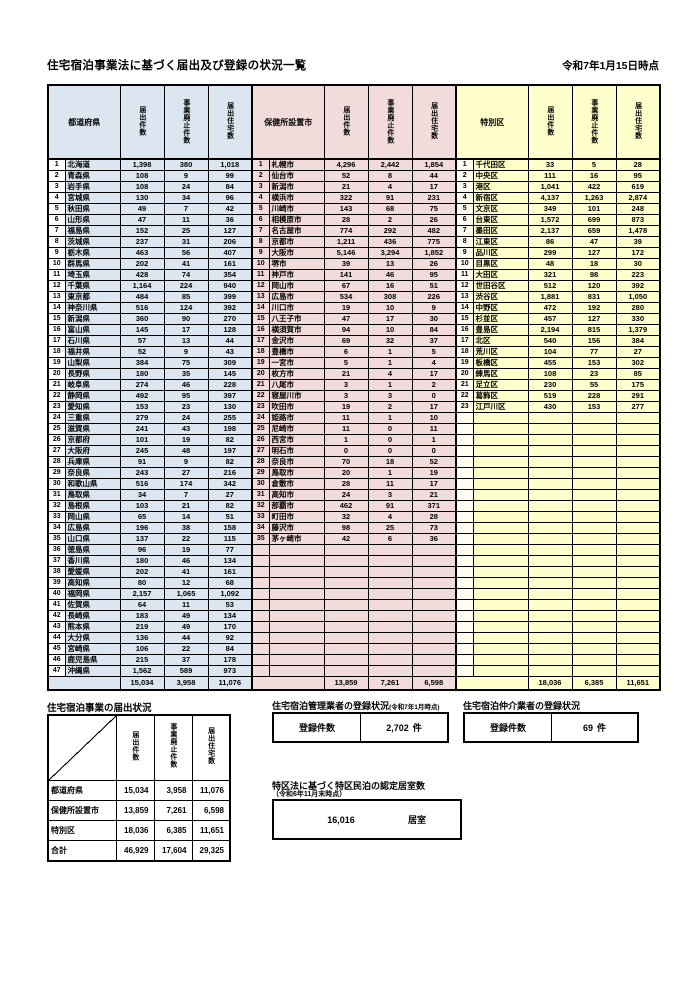 The width and height of the screenshot is (700, 994). I want to click on region-name-cell: 京都府, so click(92, 440).